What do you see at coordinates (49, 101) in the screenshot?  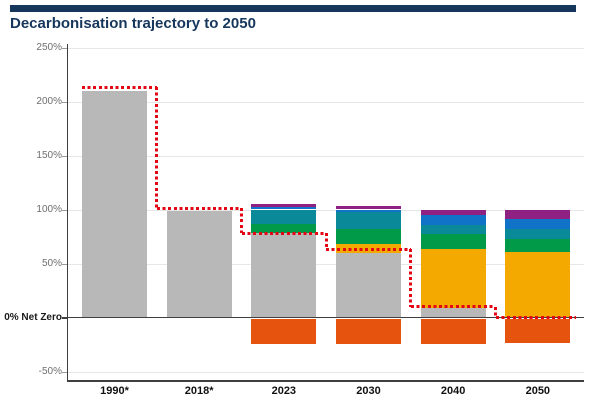 I see `y-axis-label: 200%` at bounding box center [49, 101].